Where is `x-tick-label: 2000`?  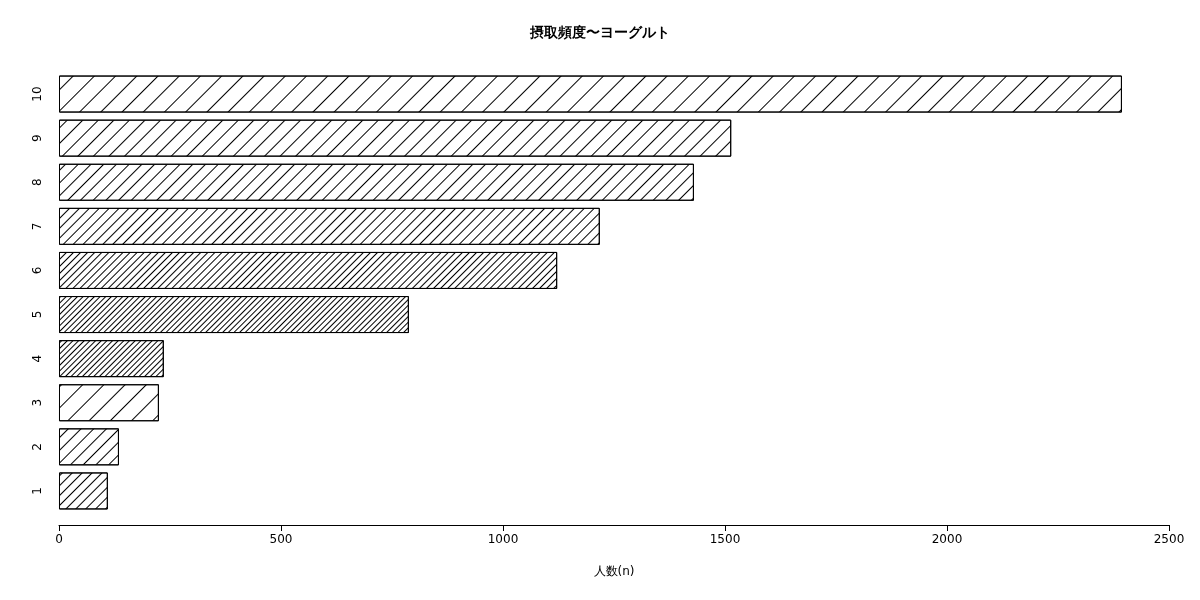 x-tick-label: 2000 is located at coordinates (947, 539).